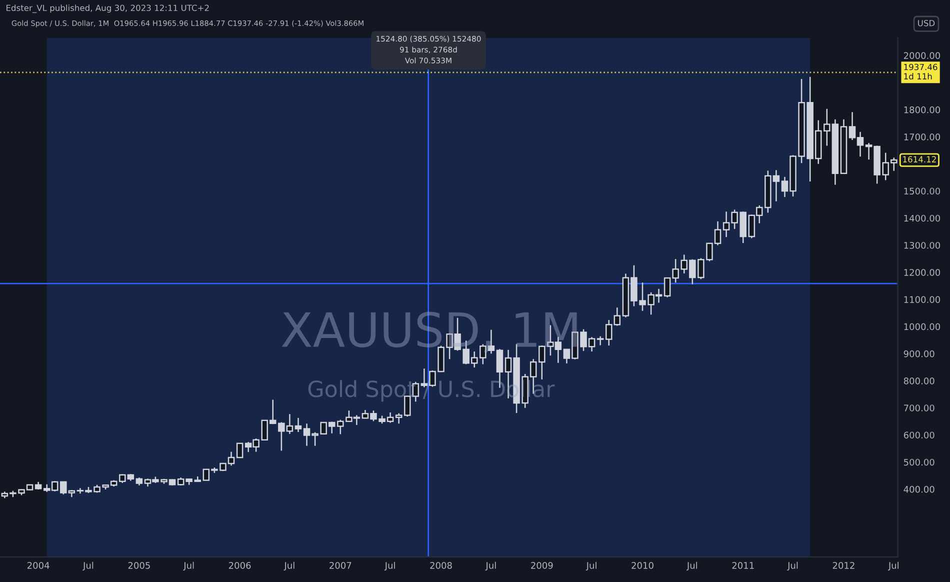 This screenshot has width=950, height=582. Describe the element at coordinates (922, 137) in the screenshot. I see `y-tick-label: 1700.00` at that location.